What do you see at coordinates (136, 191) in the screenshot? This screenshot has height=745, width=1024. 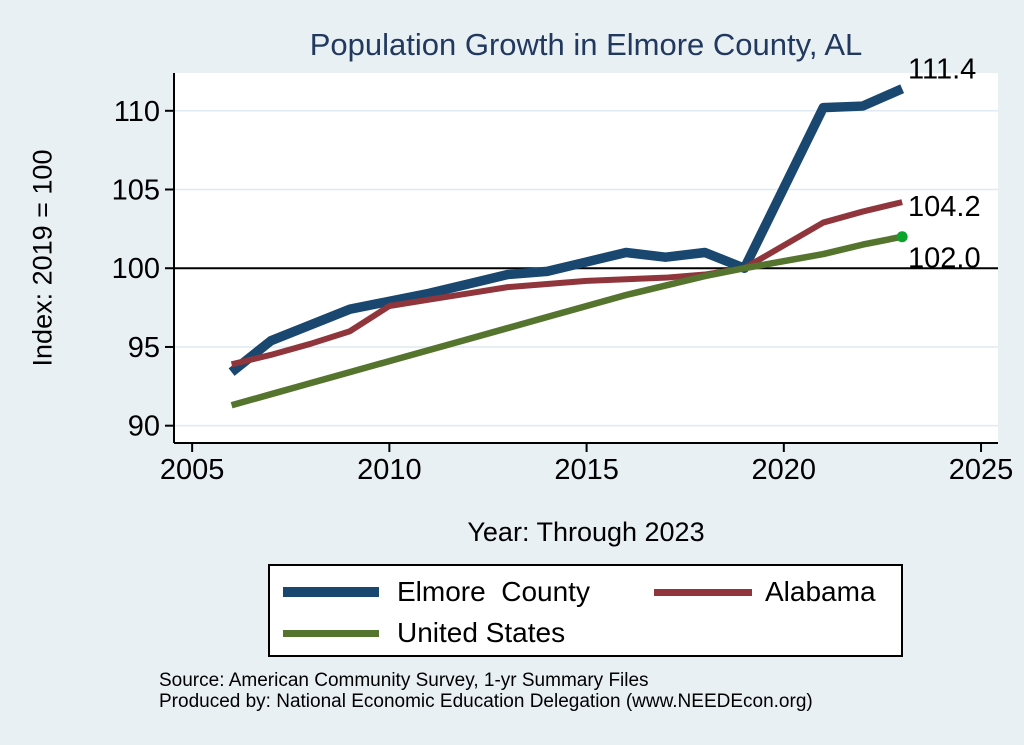 I see `y-tick-label-105: 105` at bounding box center [136, 191].